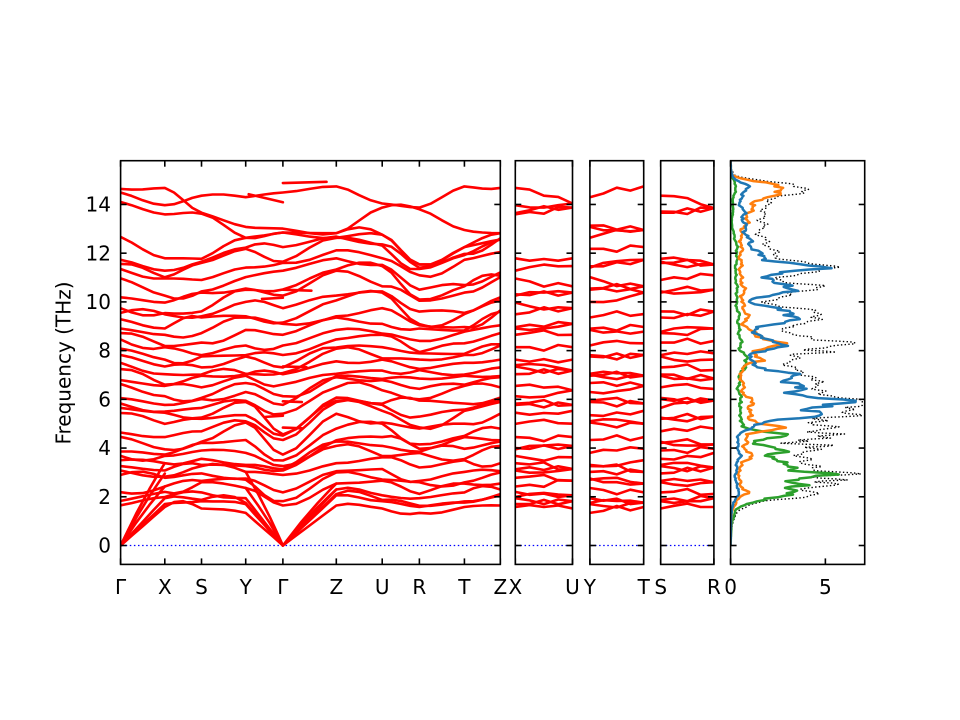 The height and width of the screenshot is (720, 960). I want to click on dos-x-tick-label: 5, so click(825, 587).